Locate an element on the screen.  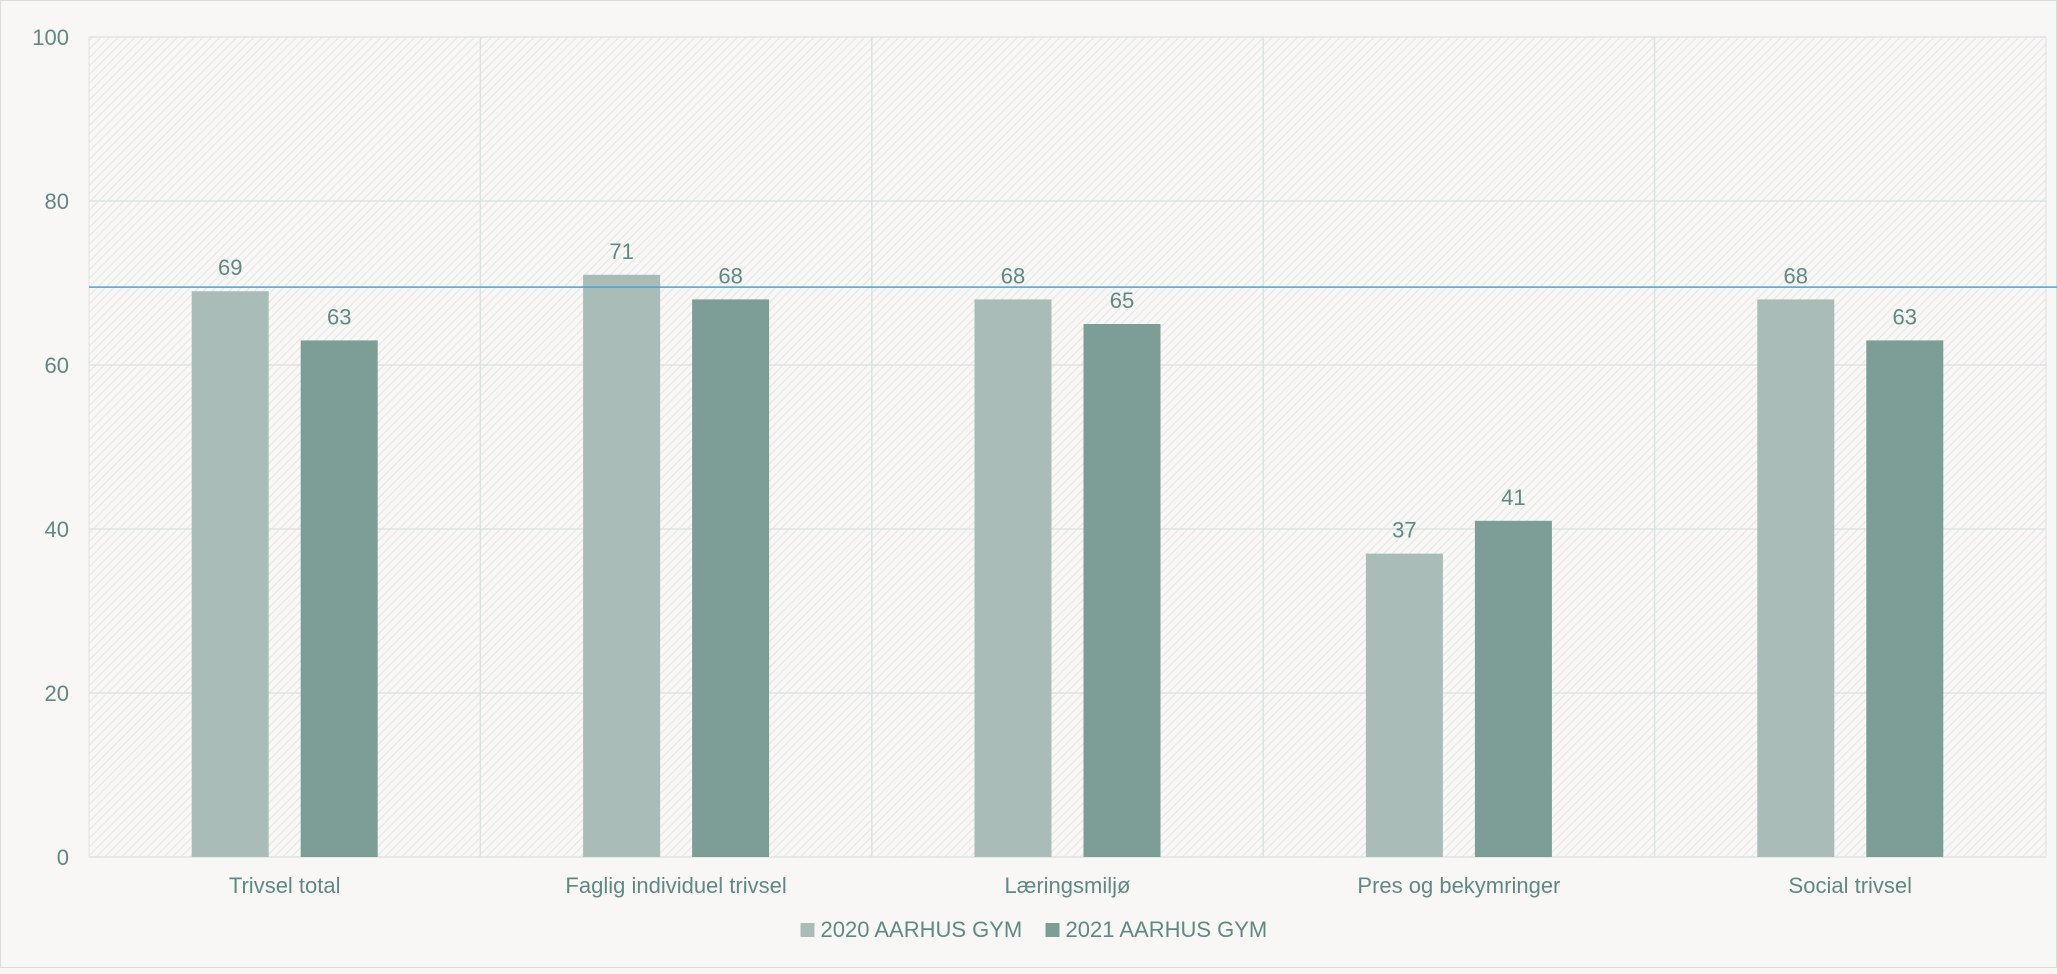
x-tick-label: Pres og bekymringer is located at coordinates (1458, 885).